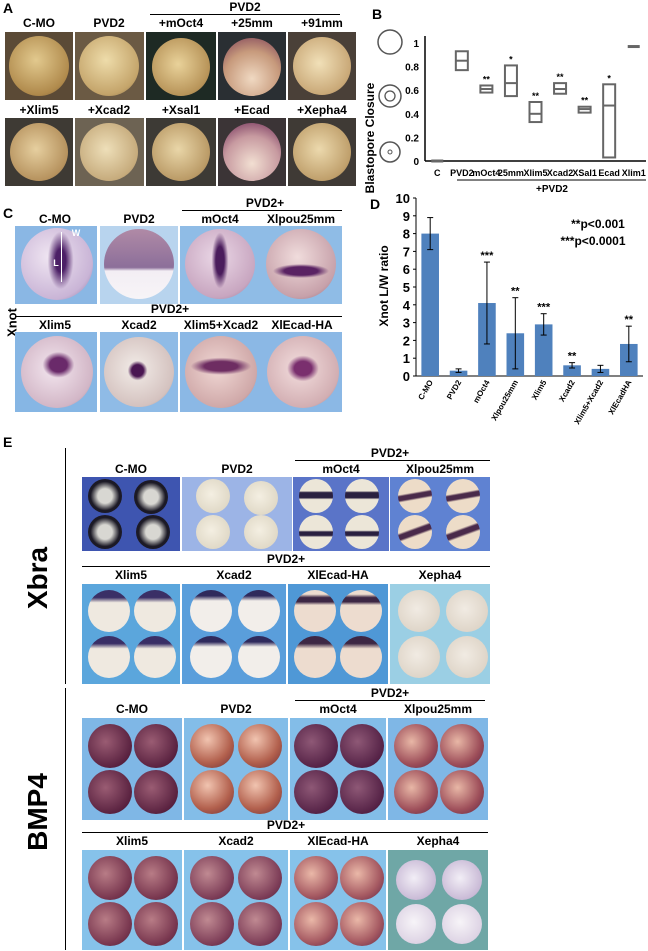 The height and width of the screenshot is (951, 648). I want to click on e-xbra-header-bottom-line, so click(286, 566).